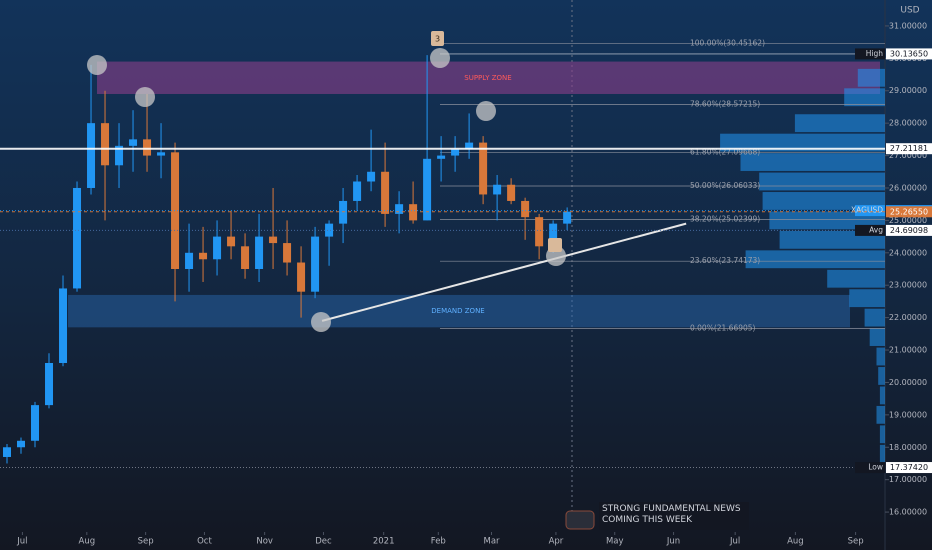 This screenshot has width=932, height=550. Describe the element at coordinates (264, 542) in the screenshot. I see `x-tick-label: Nov` at that location.